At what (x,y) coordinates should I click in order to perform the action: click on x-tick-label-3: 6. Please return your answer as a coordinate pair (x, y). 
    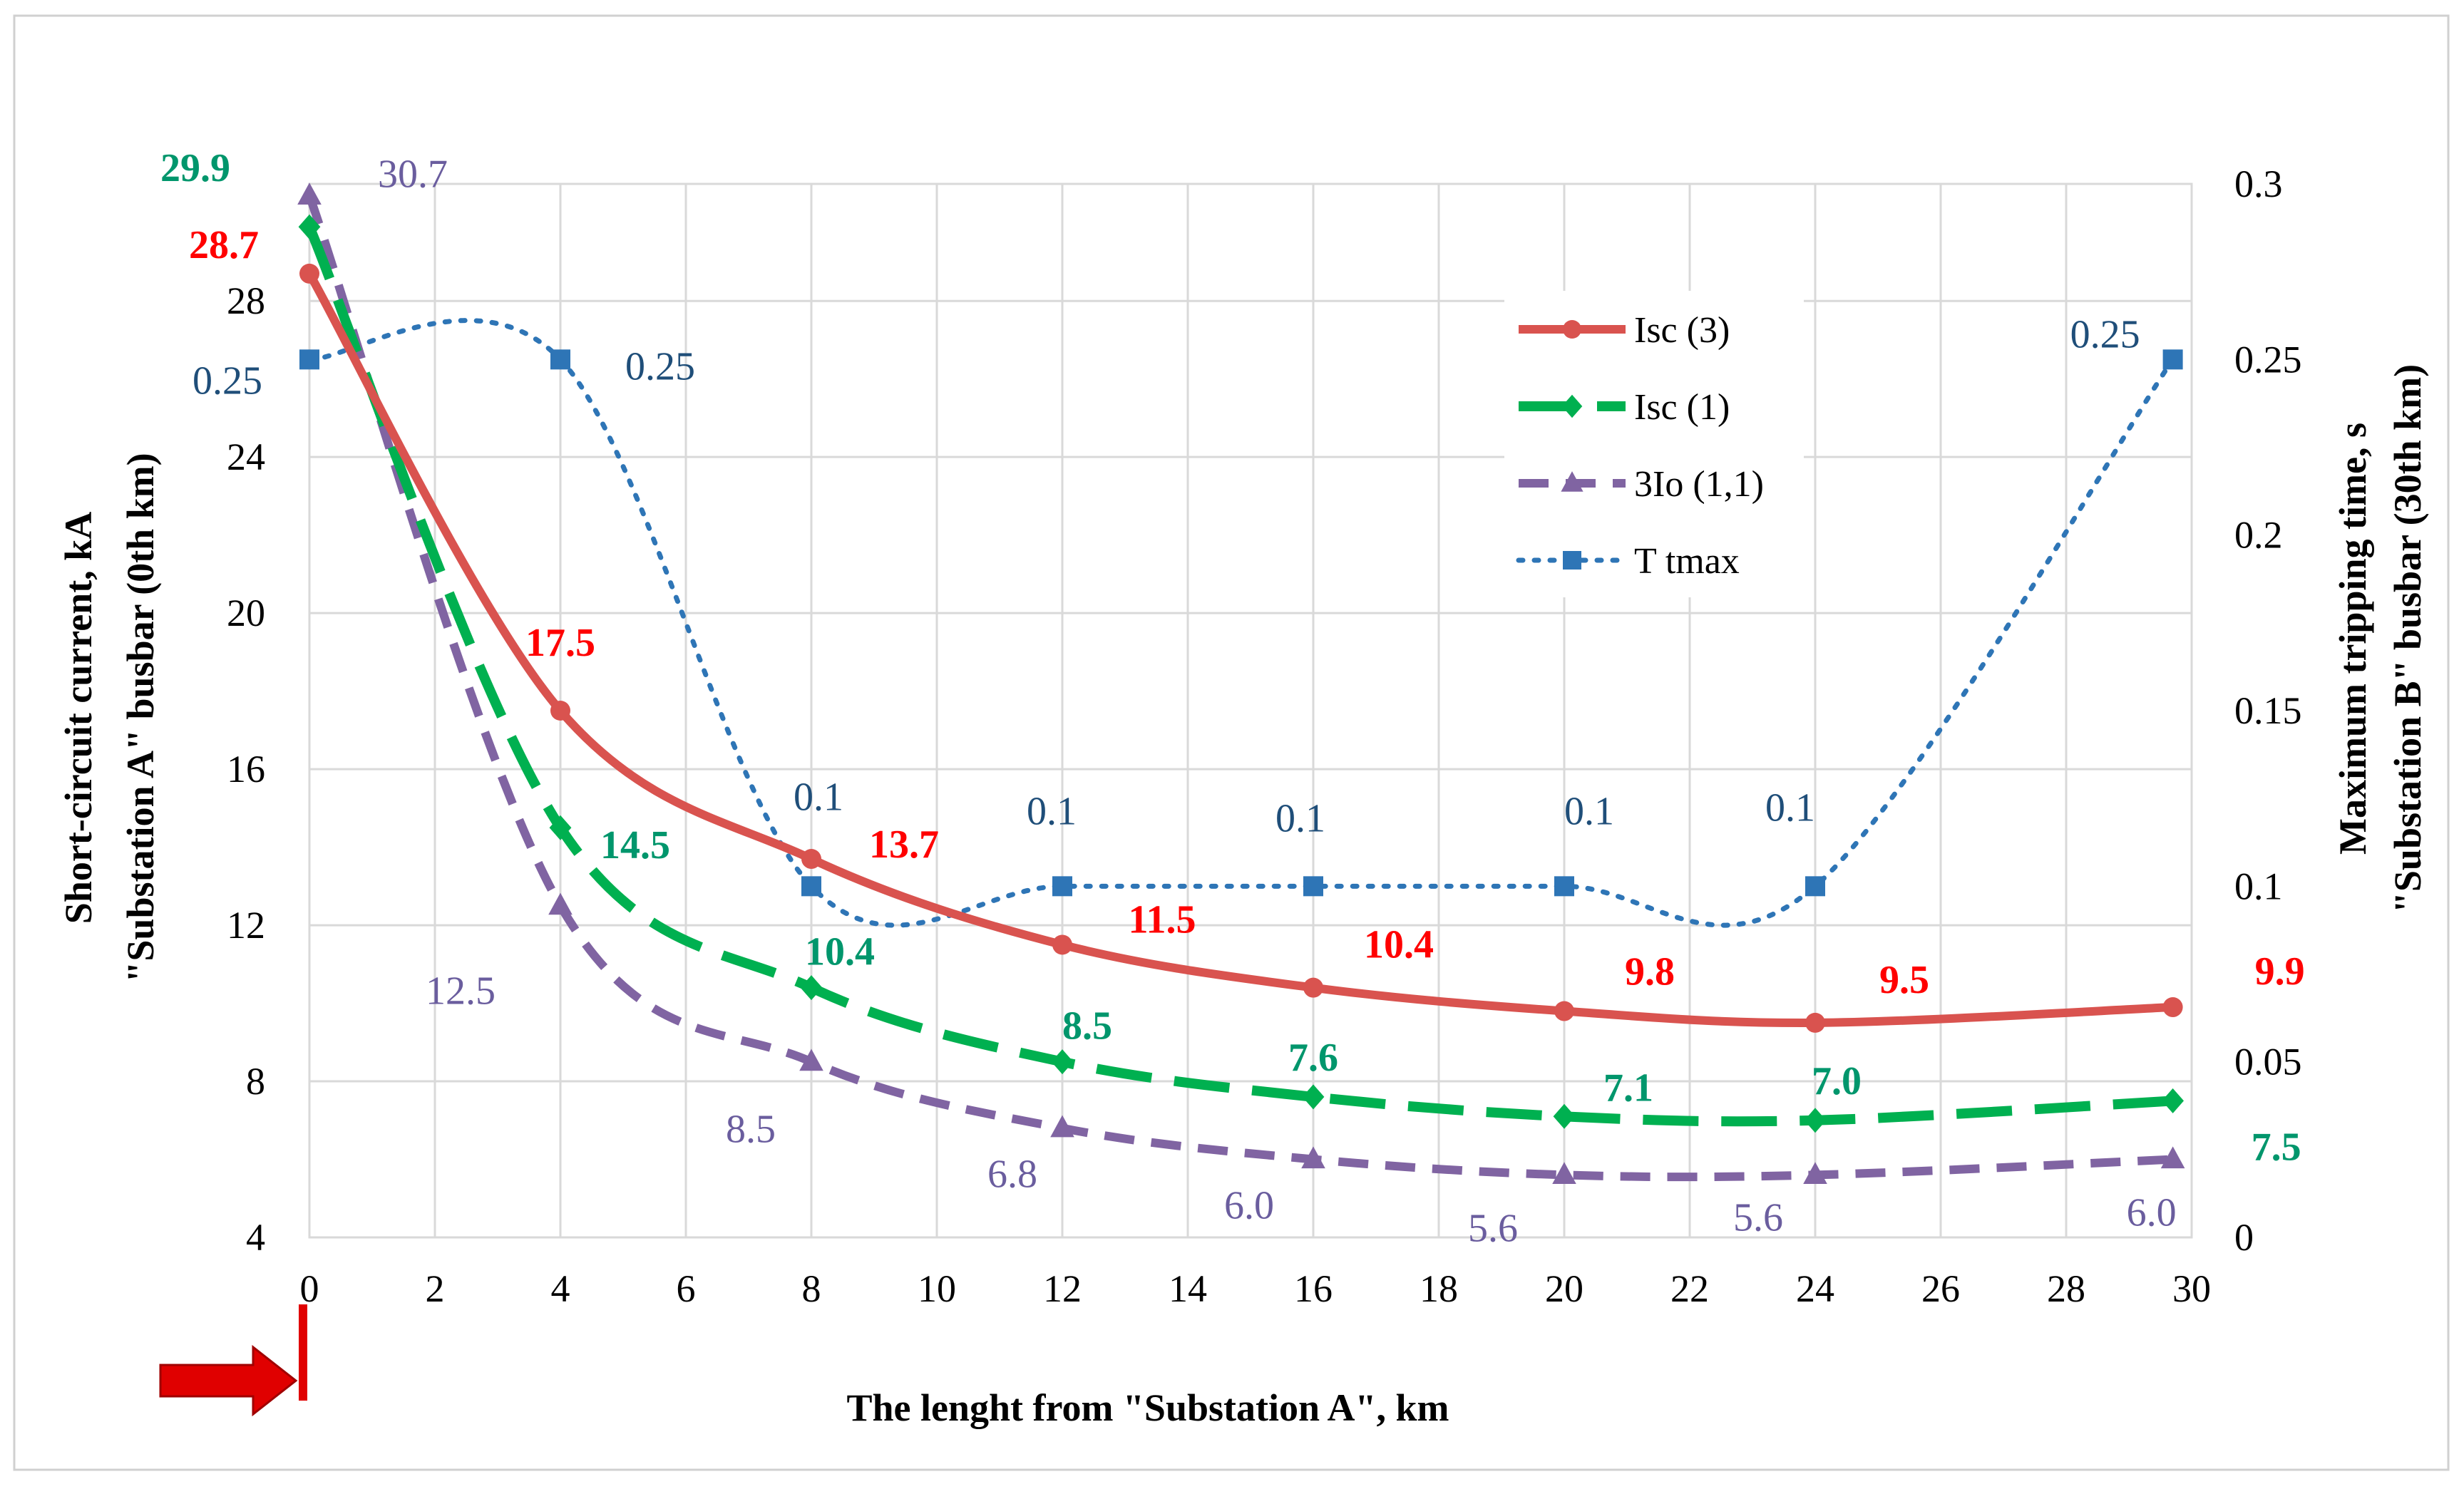
    Looking at the image, I should click on (686, 1288).